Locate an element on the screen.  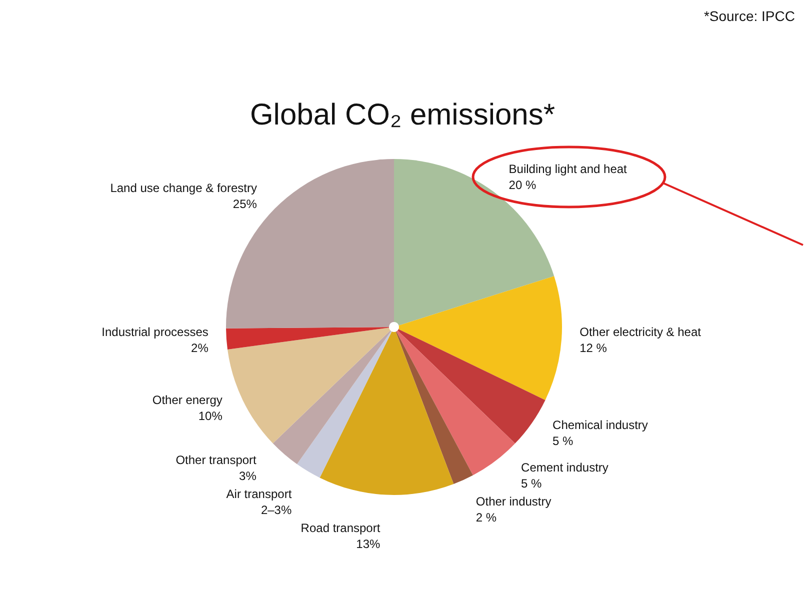
data-label: 13% is located at coordinates (368, 544).